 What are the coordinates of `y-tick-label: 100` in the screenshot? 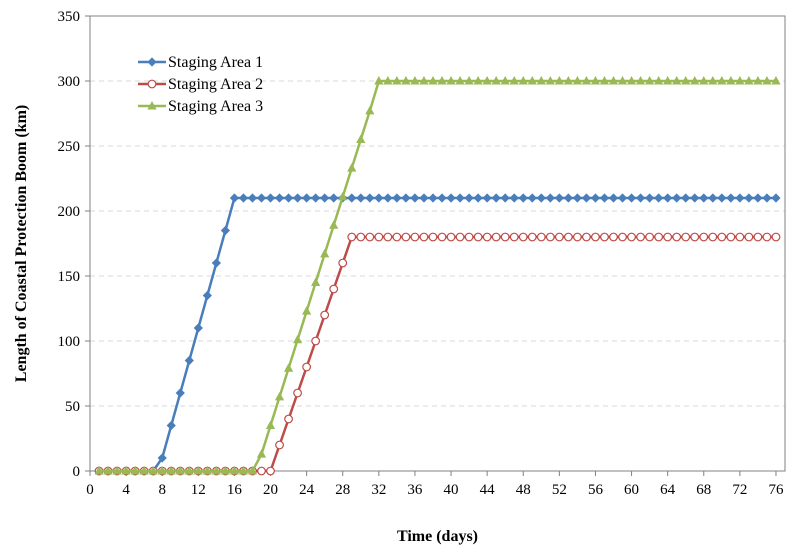 It's located at (69, 342).